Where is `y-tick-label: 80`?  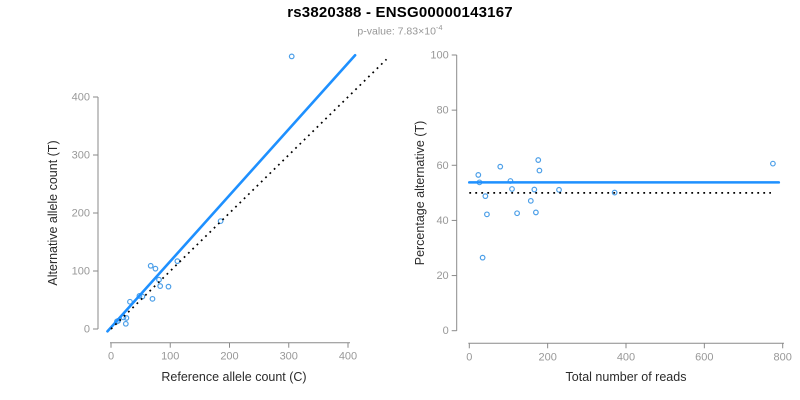 y-tick-label: 80 is located at coordinates (442, 111).